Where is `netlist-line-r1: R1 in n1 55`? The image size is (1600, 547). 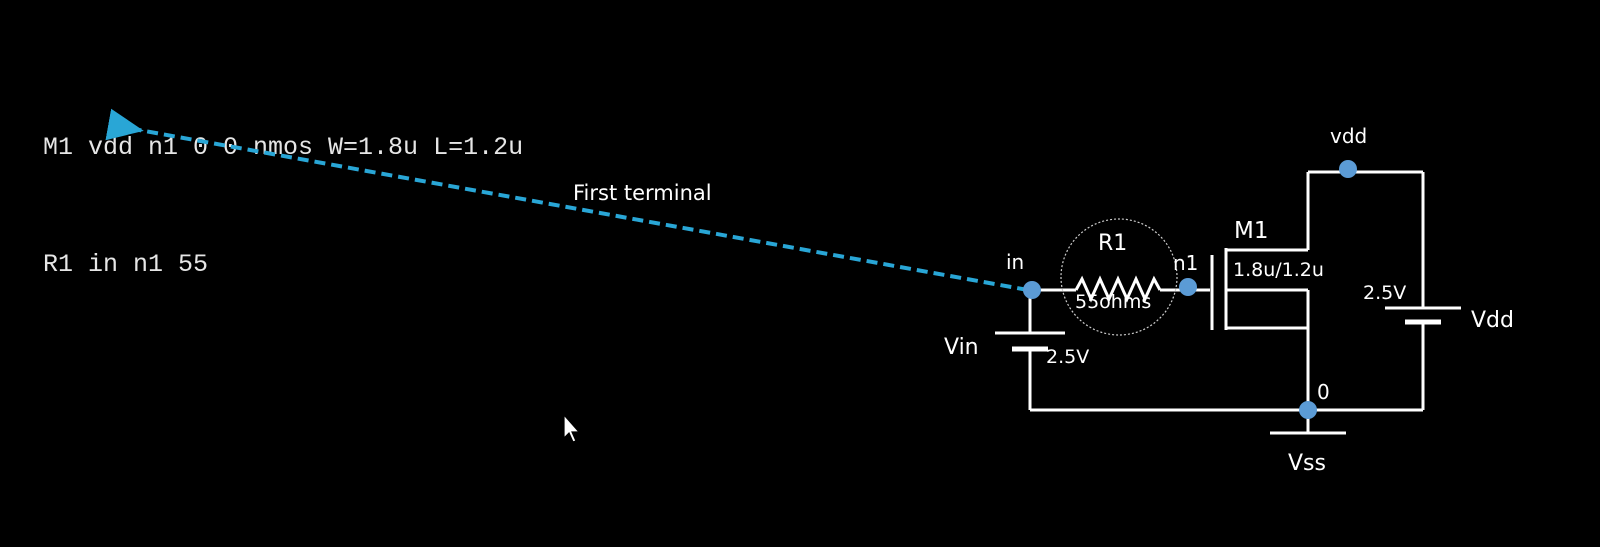 netlist-line-r1: R1 in n1 55 is located at coordinates (126, 264).